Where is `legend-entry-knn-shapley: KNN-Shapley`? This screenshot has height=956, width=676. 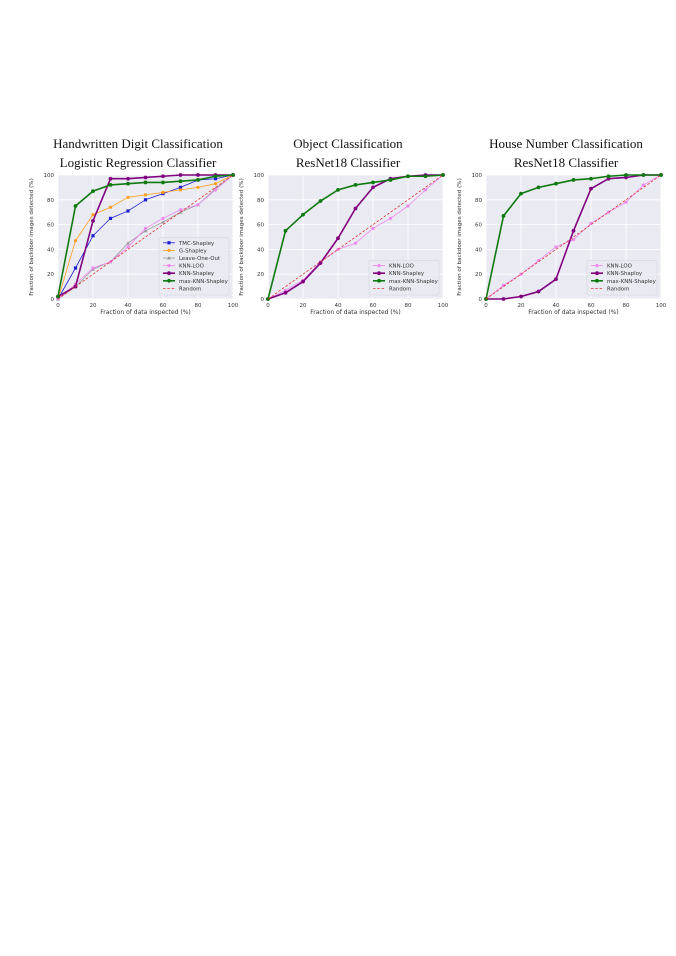
legend-entry-knn-shapley: KNN-Shapley is located at coordinates (407, 274).